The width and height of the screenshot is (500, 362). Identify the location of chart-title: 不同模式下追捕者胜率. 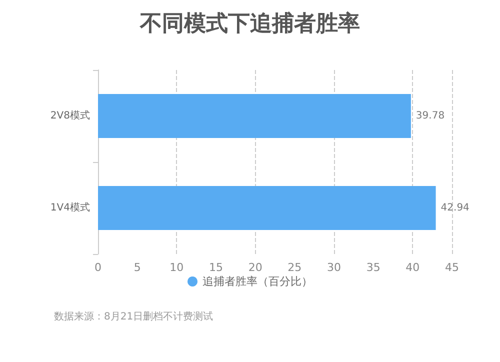
(249, 23).